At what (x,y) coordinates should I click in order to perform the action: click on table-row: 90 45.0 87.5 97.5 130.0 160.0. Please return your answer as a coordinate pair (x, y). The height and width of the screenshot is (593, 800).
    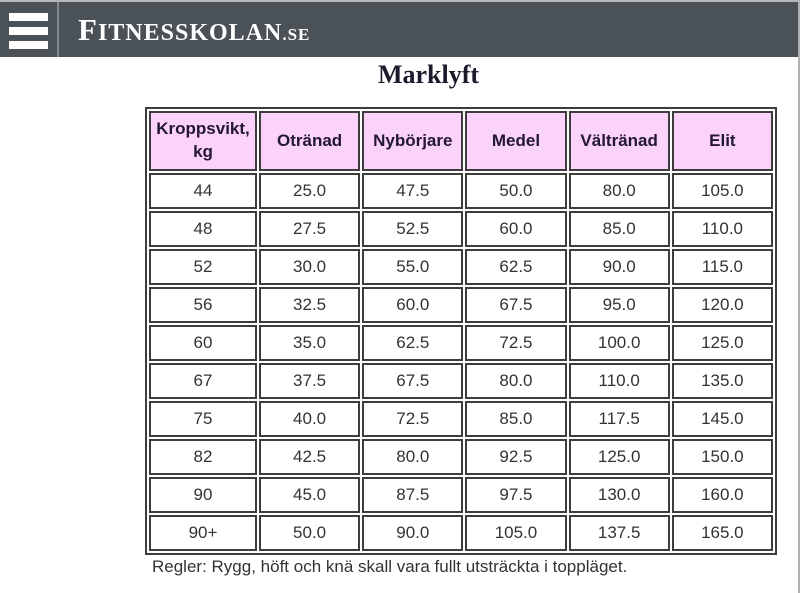
    Looking at the image, I should click on (461, 495).